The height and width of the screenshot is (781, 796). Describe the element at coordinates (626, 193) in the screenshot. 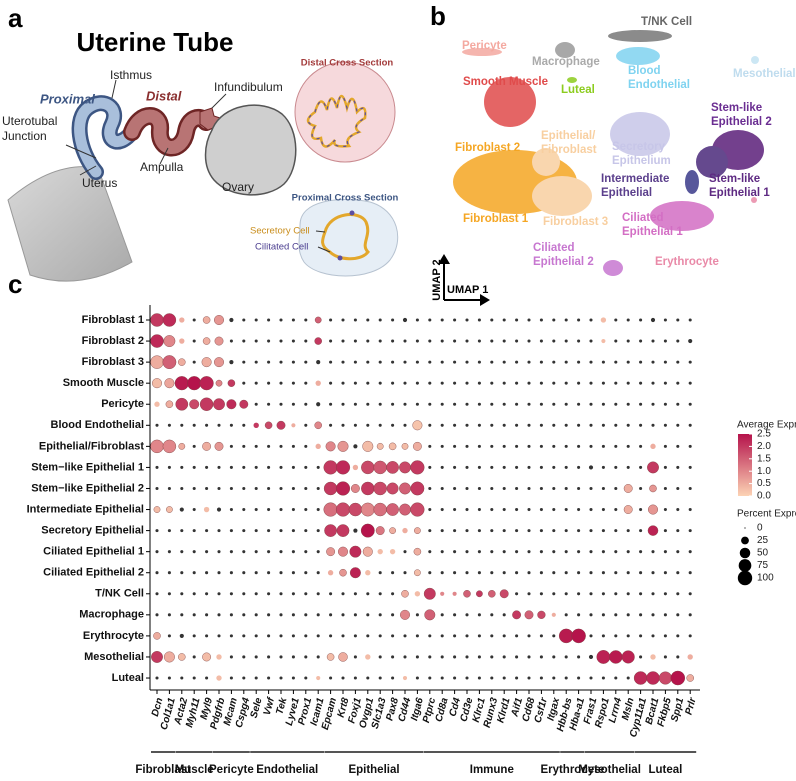

I see `cluster-label: Epithelial` at that location.